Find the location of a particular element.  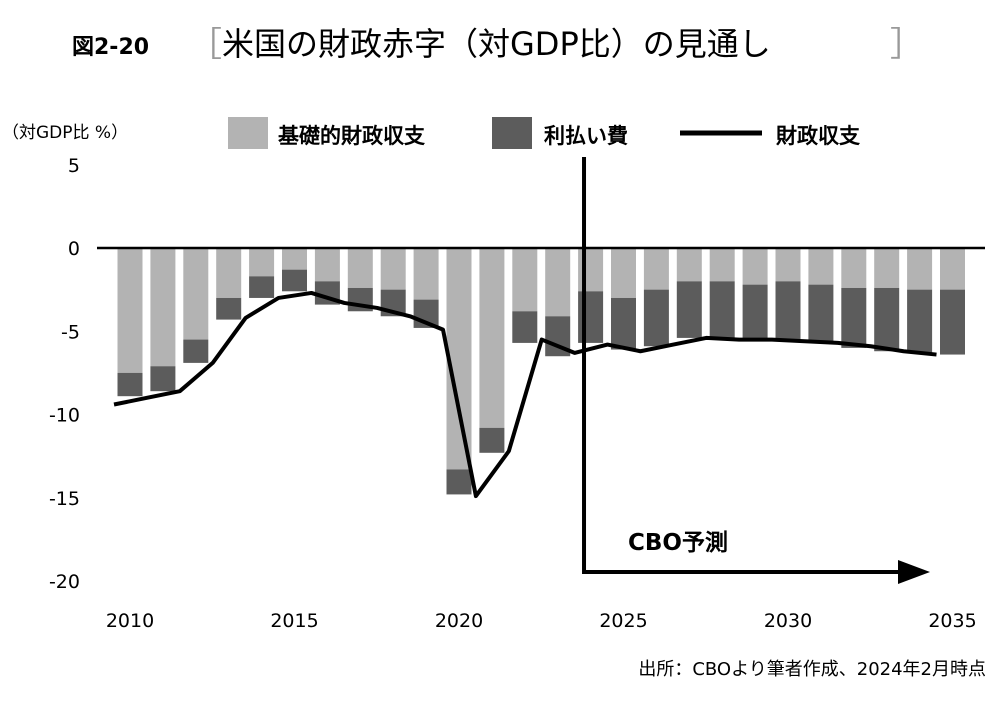

title-bracket-left: ［ is located at coordinates (205, 45).